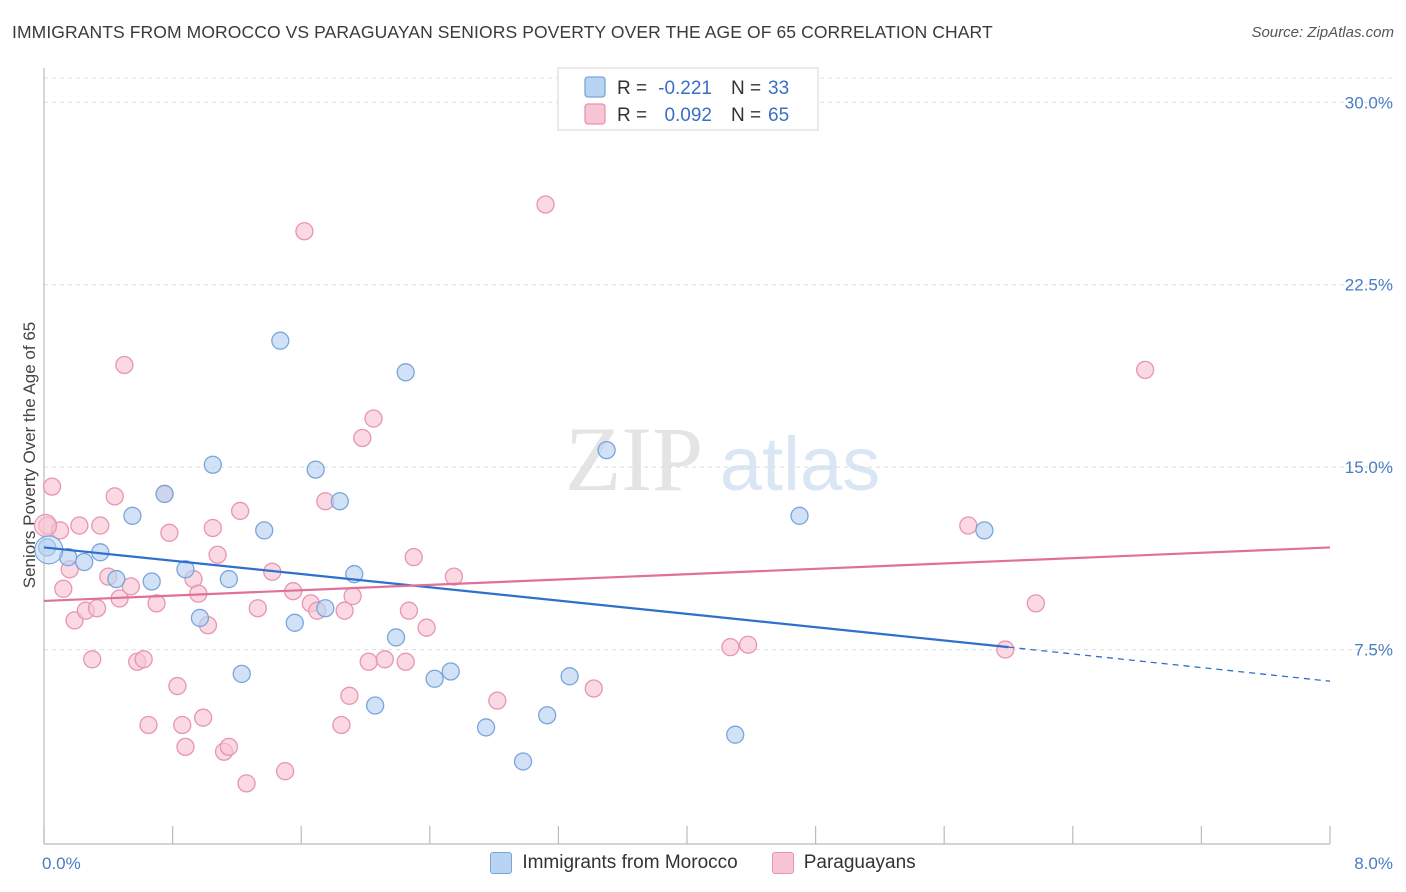 The image size is (1406, 892). Describe the element at coordinates (1169, 664) in the screenshot. I see `morocco-trend-extension` at that location.